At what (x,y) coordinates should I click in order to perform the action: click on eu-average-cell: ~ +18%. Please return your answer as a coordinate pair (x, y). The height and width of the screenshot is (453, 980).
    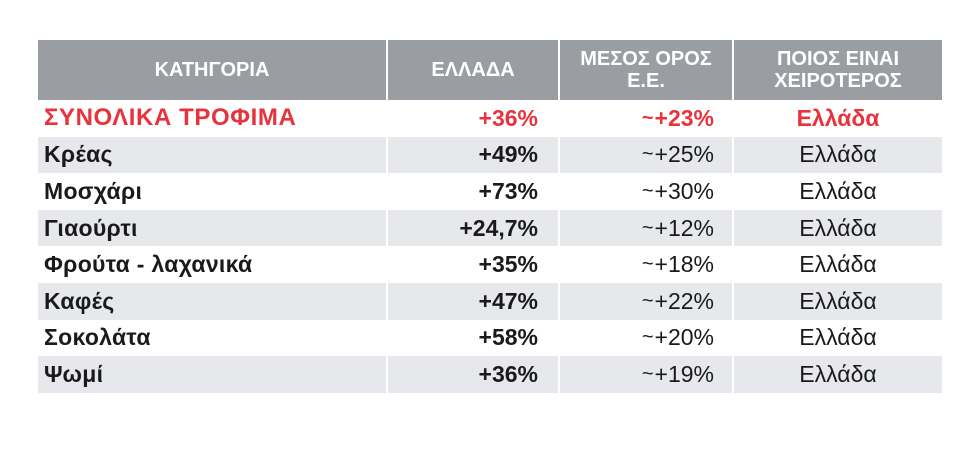
    Looking at the image, I should click on (645, 264).